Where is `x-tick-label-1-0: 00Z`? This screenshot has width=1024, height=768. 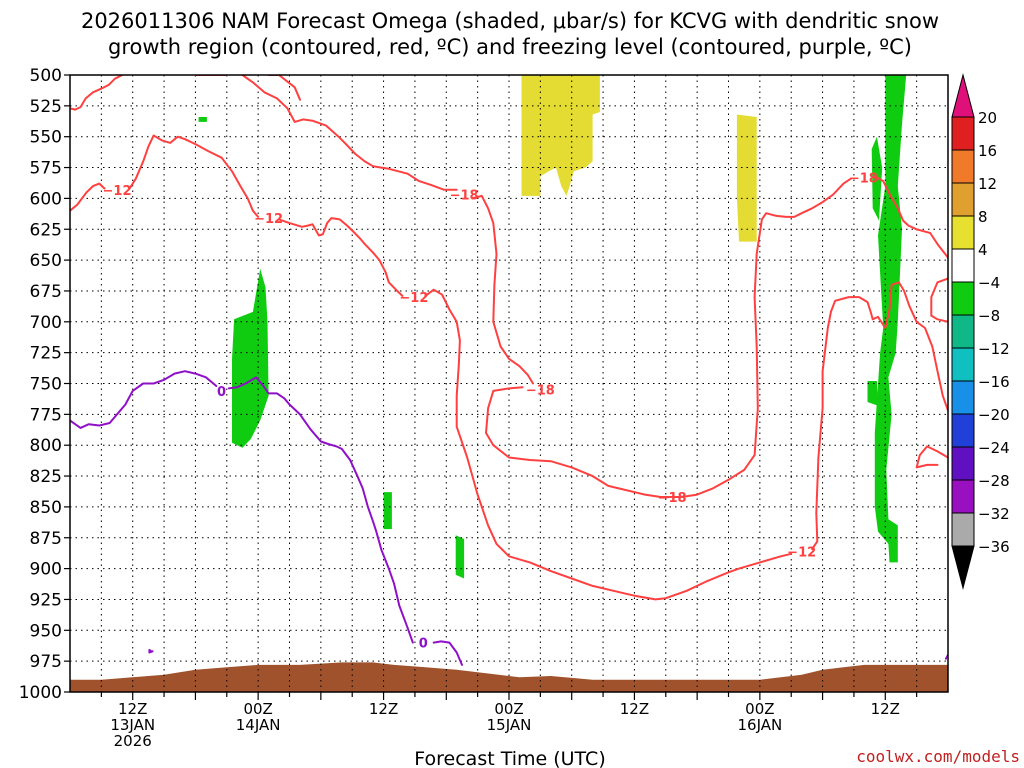
x-tick-label-1-0: 00Z is located at coordinates (257, 709).